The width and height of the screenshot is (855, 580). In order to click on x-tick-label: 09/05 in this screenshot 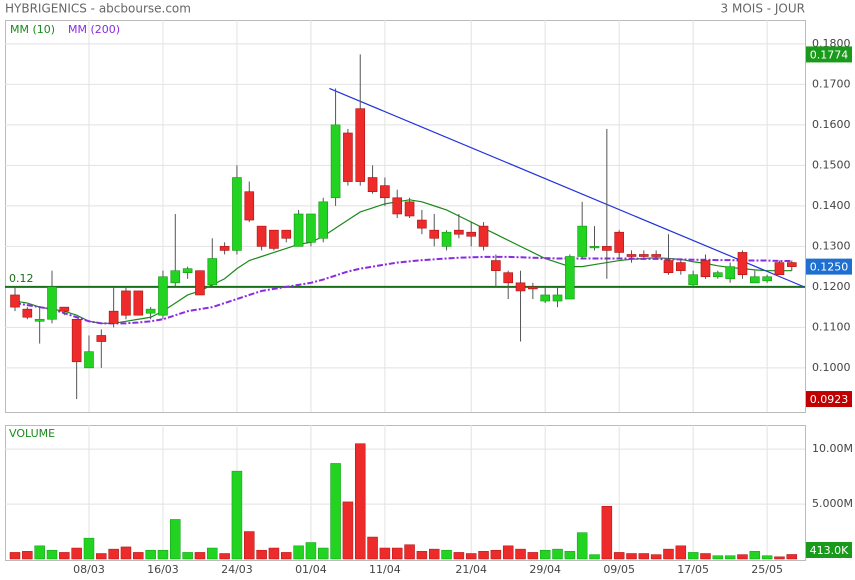, I will do `click(619, 569)`.